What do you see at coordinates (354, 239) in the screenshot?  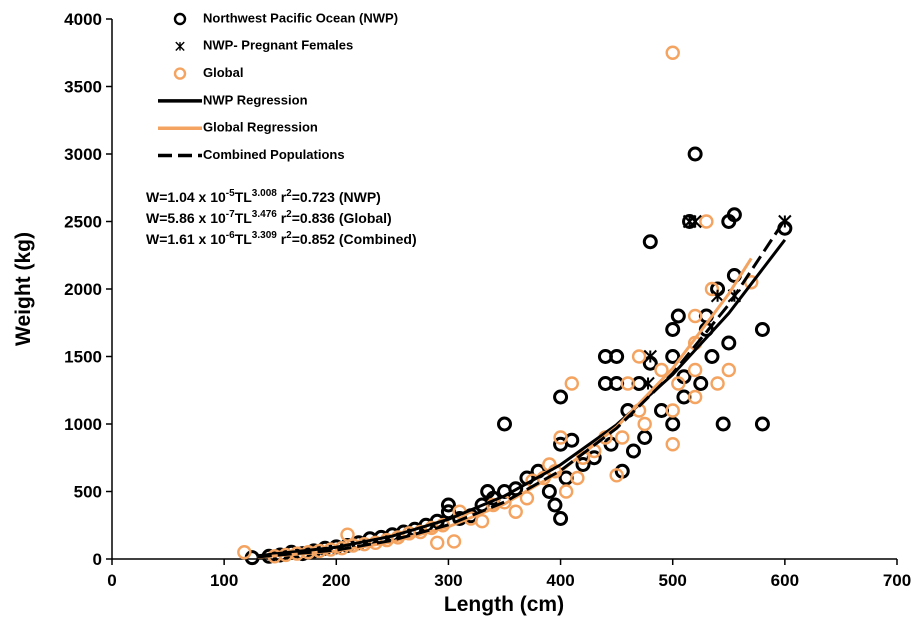 I see `equation-part: =0.852 (Combined)` at bounding box center [354, 239].